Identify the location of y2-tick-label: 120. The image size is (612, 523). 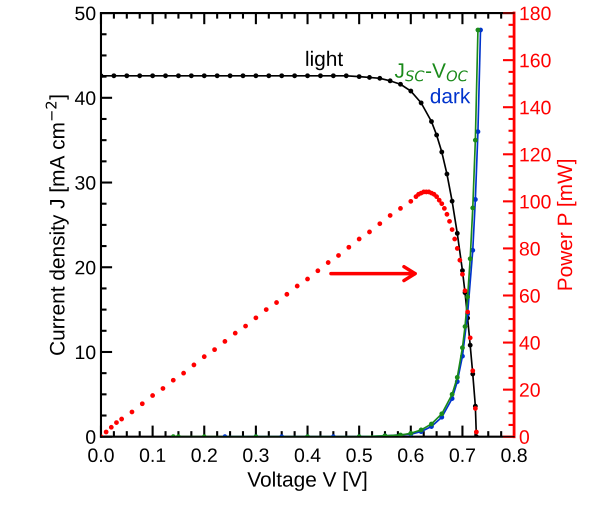
(535, 155).